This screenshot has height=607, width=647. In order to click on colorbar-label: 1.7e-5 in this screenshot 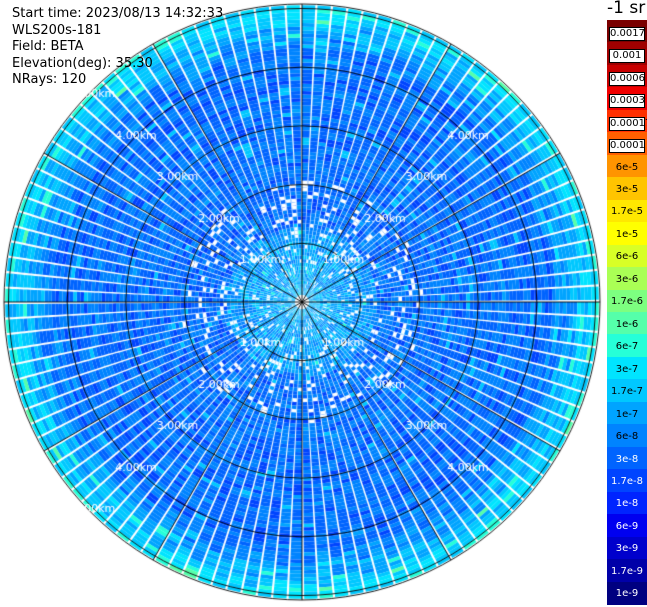, I will do `click(627, 212)`.